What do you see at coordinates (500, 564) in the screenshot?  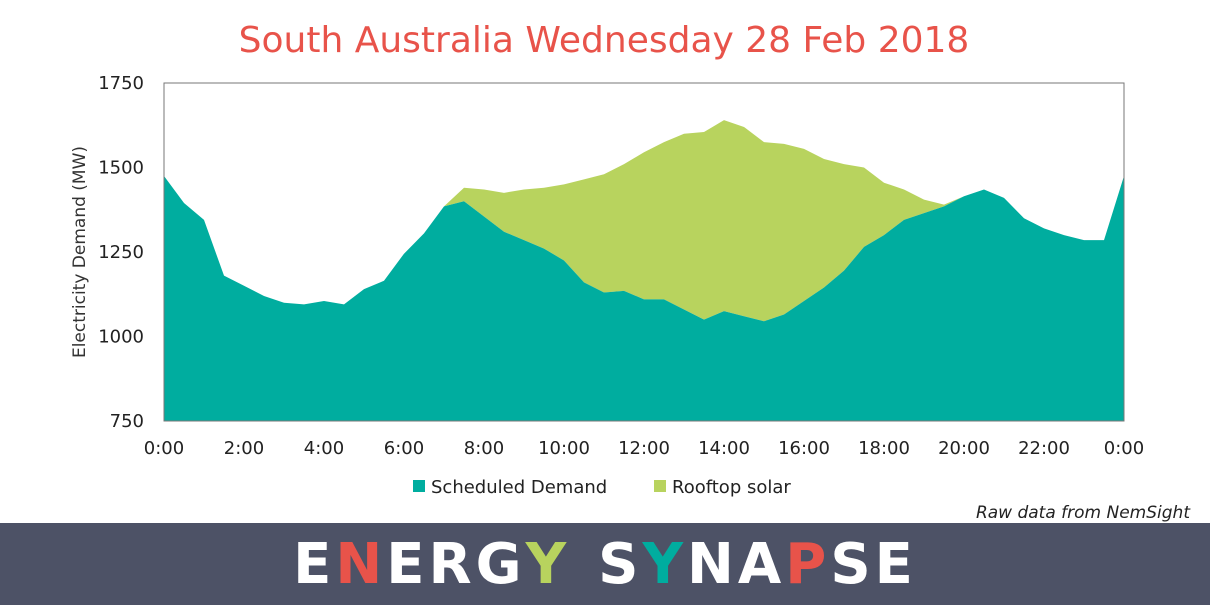 I see `brand-letter: G` at bounding box center [500, 564].